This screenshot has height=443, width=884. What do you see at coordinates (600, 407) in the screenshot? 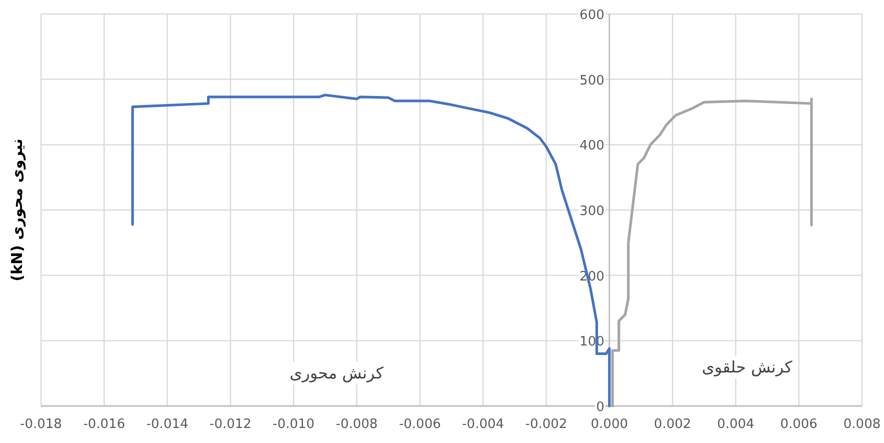
I see `y-tick-label: 0` at bounding box center [600, 407].